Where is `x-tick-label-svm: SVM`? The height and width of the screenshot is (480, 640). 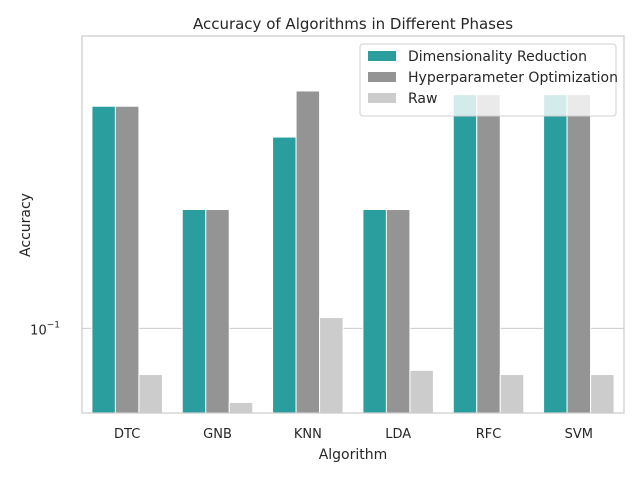
x-tick-label-svm: SVM is located at coordinates (579, 434).